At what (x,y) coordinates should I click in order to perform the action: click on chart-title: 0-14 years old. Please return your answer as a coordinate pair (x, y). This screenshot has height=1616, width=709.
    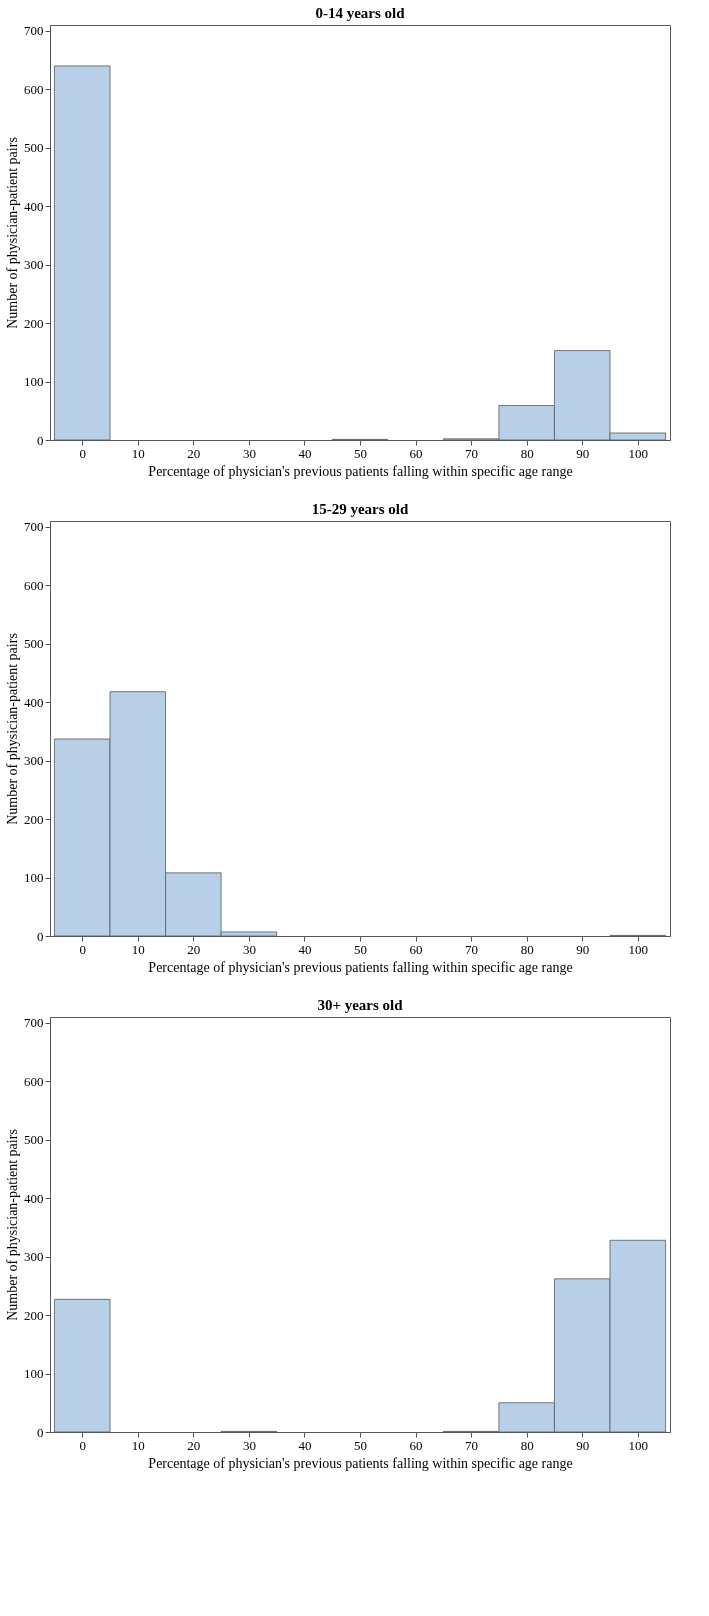
    Looking at the image, I should click on (360, 12).